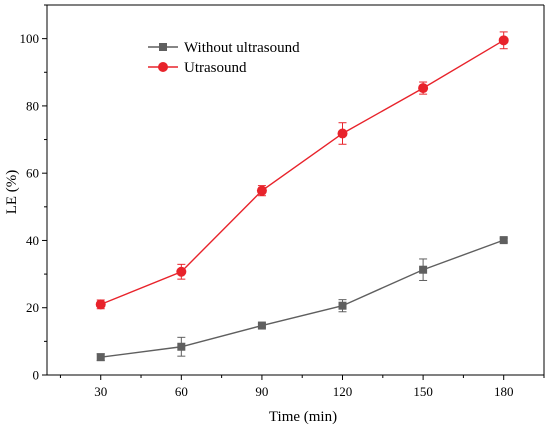  What do you see at coordinates (242, 48) in the screenshot?
I see `legend-label: Without ultrasound` at bounding box center [242, 48].